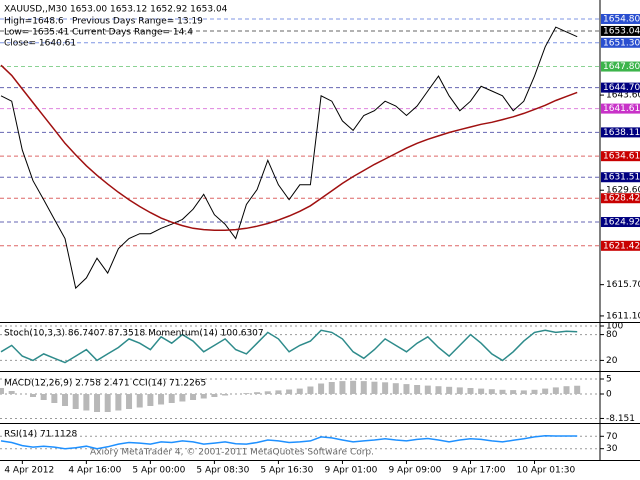 This screenshot has height=480, width=640. I want to click on annotation: High=1648.6, so click(34, 22).